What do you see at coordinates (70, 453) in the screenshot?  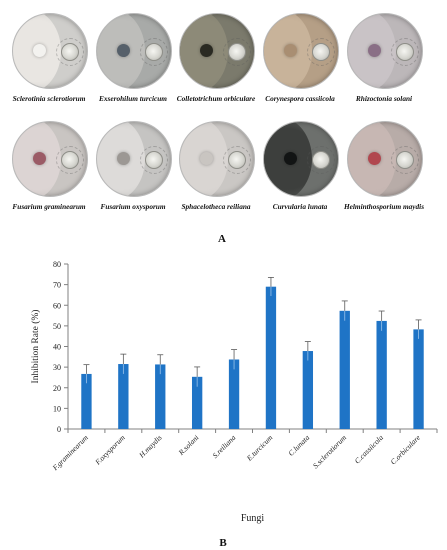 I see `x-tick-label: F.graminearum` at bounding box center [70, 453].